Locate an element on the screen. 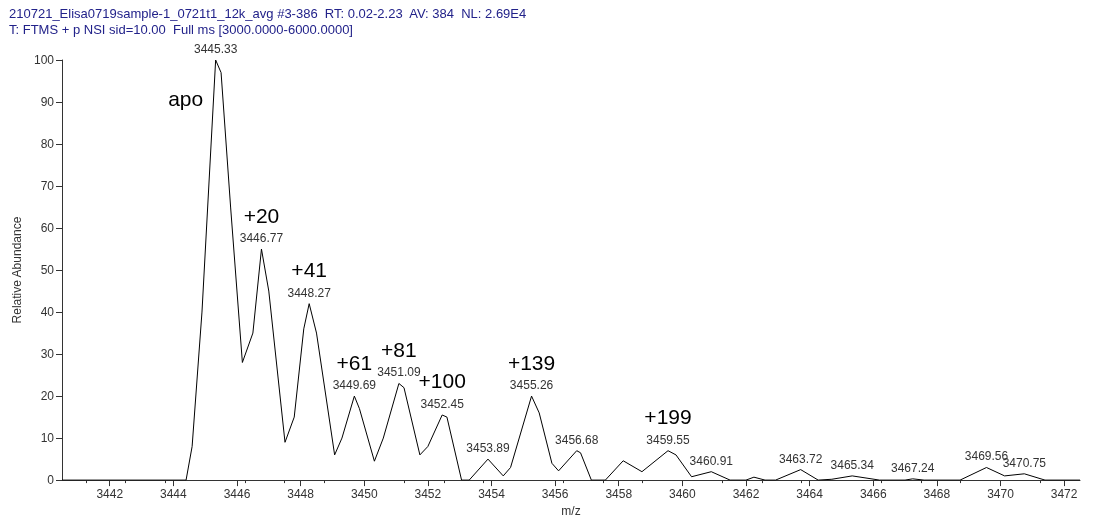 This screenshot has height=522, width=1094. x-tick-label: 3462 is located at coordinates (746, 494).